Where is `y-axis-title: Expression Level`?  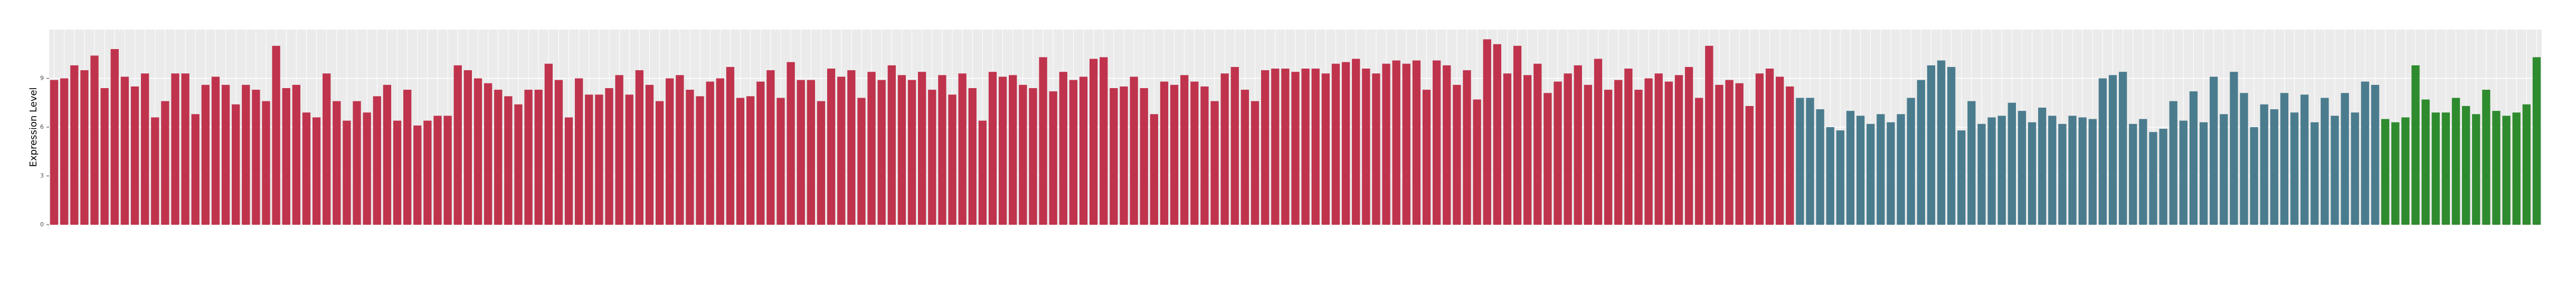 y-axis-title: Expression Level is located at coordinates (33, 128).